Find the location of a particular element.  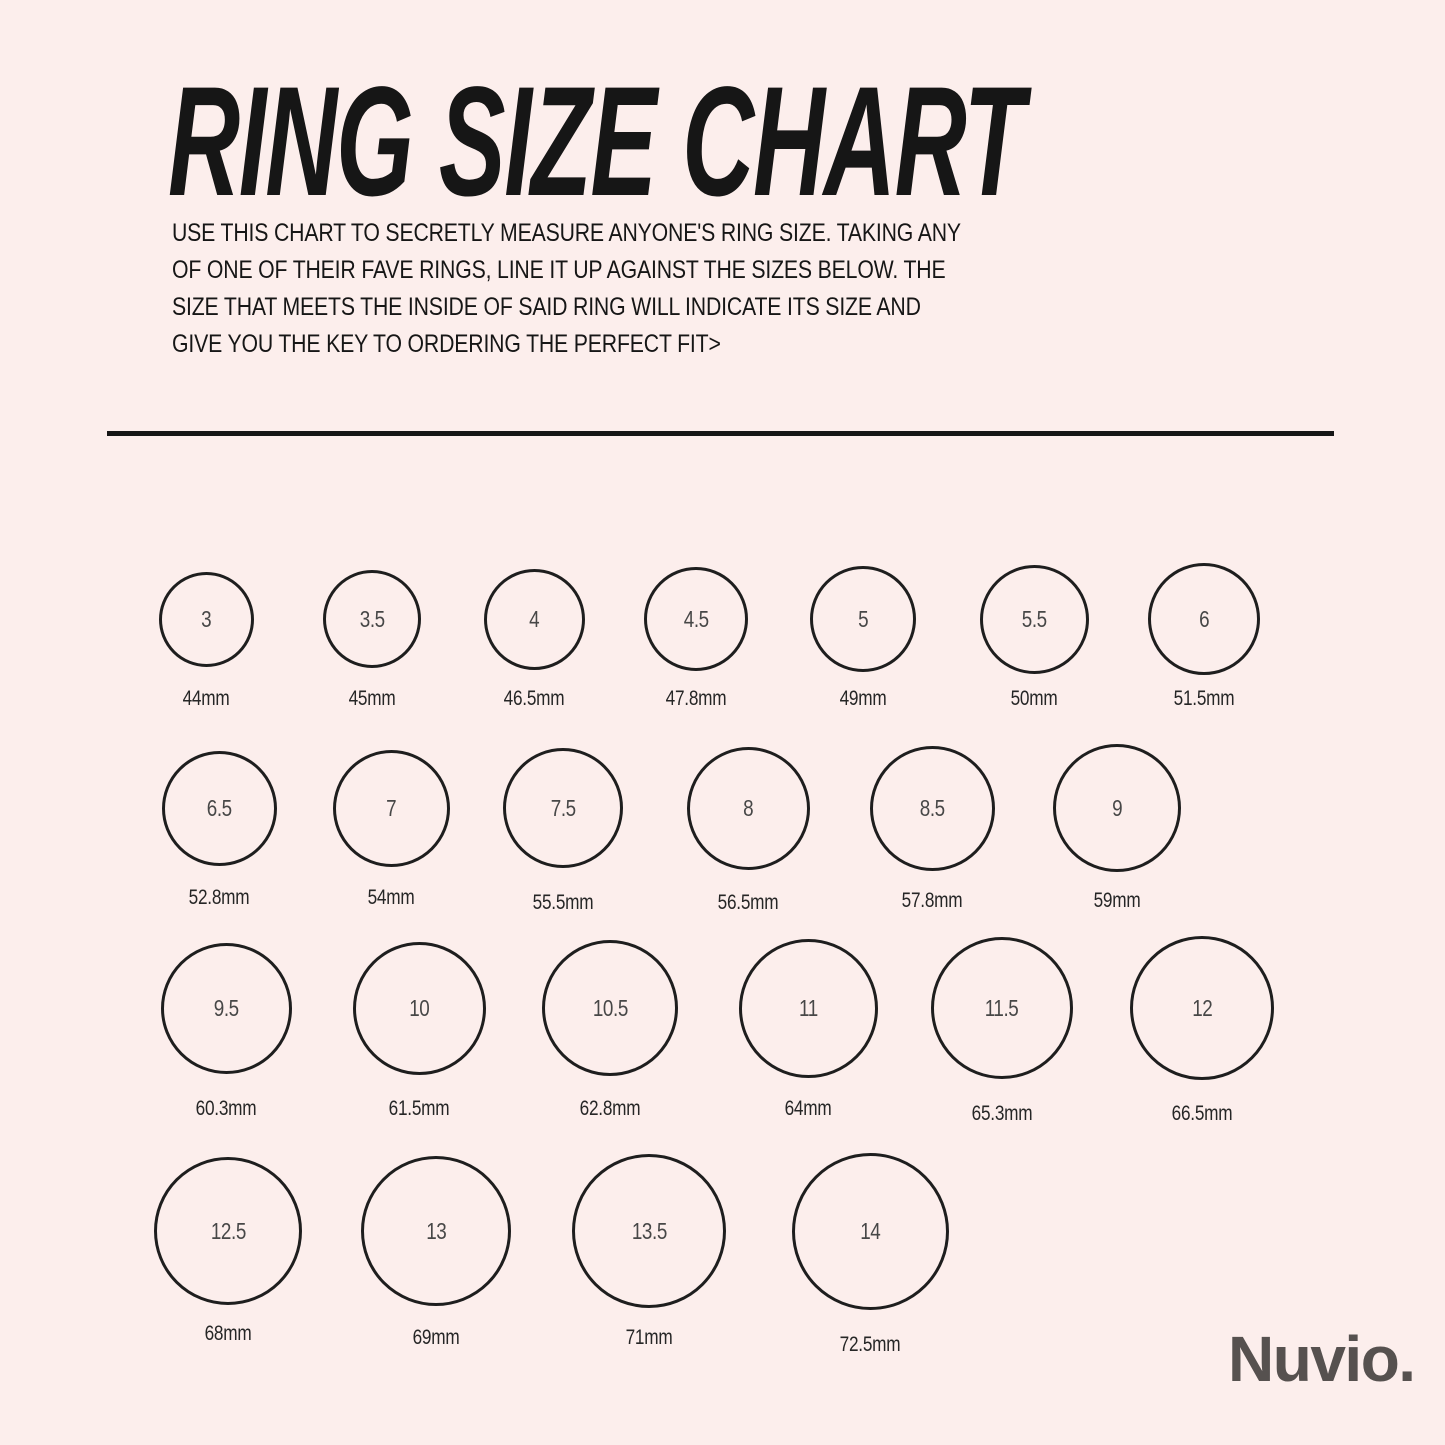

ring-circle-12.5: 12.5 is located at coordinates (228, 1231).